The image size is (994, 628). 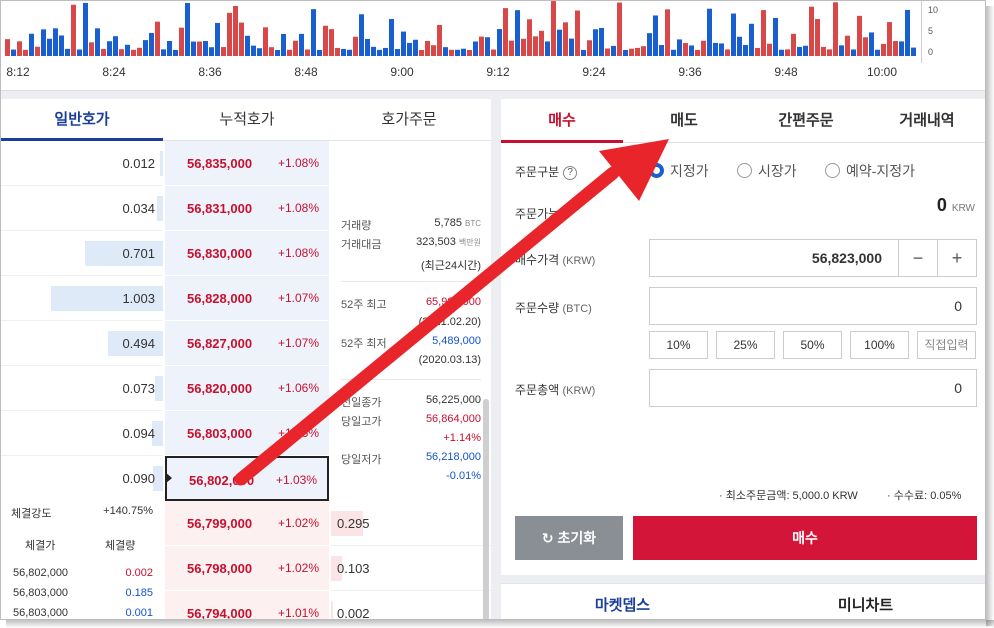 I want to click on bid-price: 56,794,000, so click(x=220, y=613).